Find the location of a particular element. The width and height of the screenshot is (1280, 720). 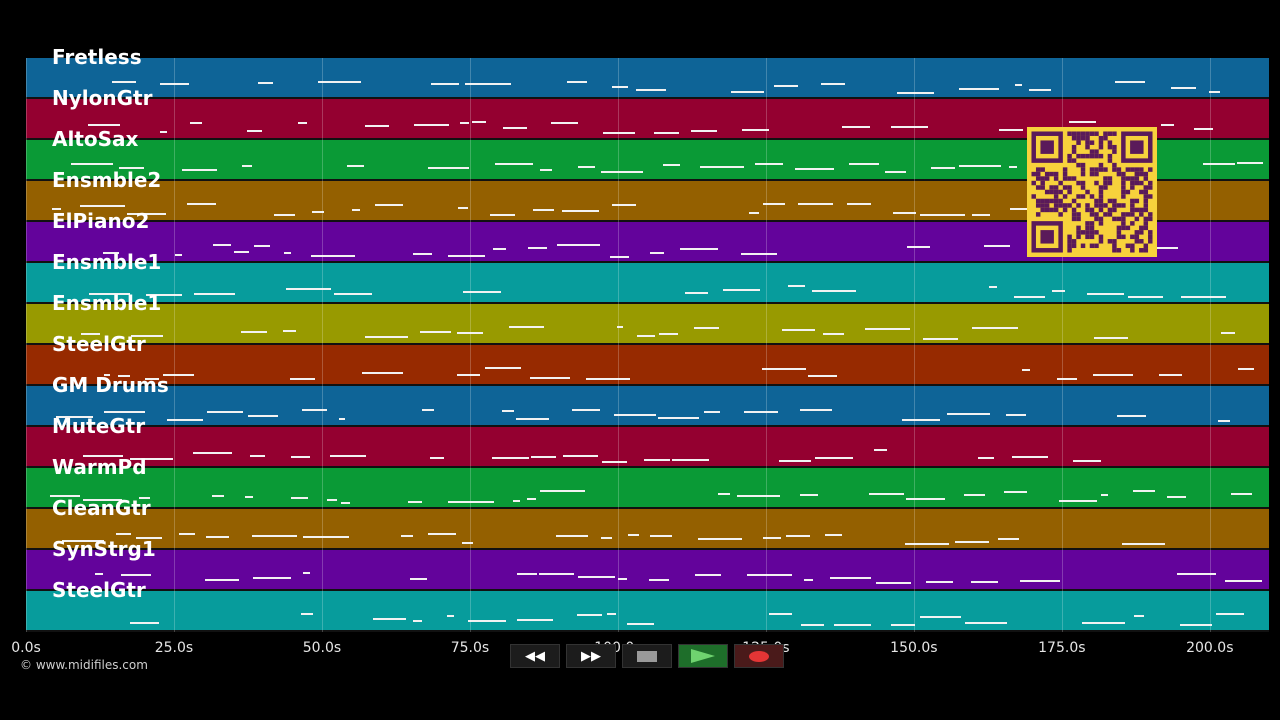

rewind-button: ◀◀ is located at coordinates (535, 656).